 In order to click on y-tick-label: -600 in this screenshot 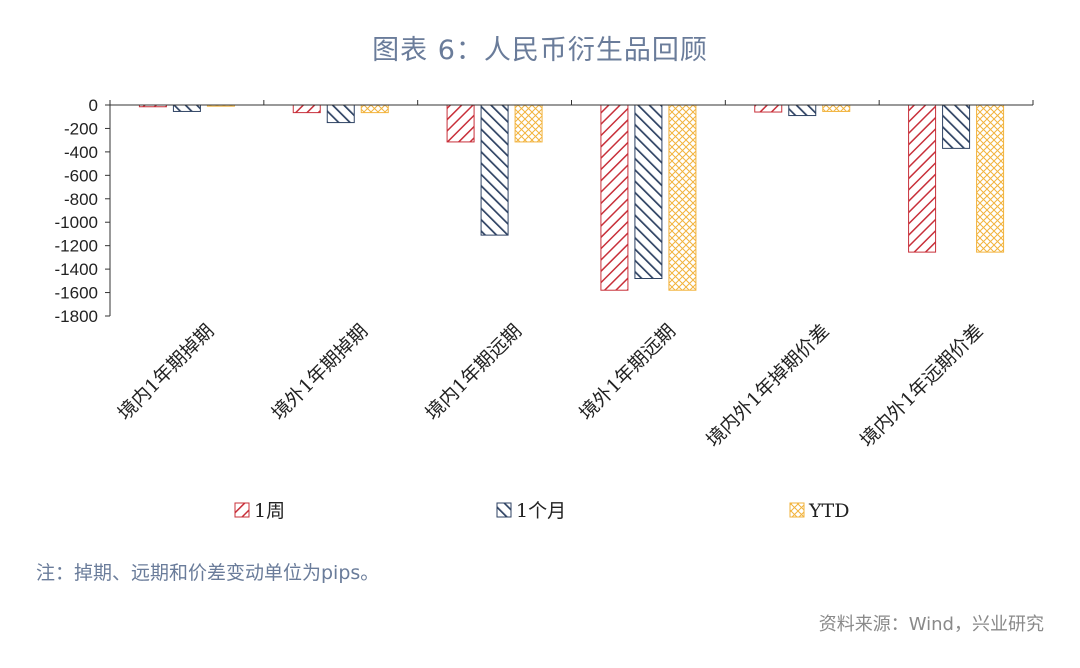, I will do `click(81, 175)`.